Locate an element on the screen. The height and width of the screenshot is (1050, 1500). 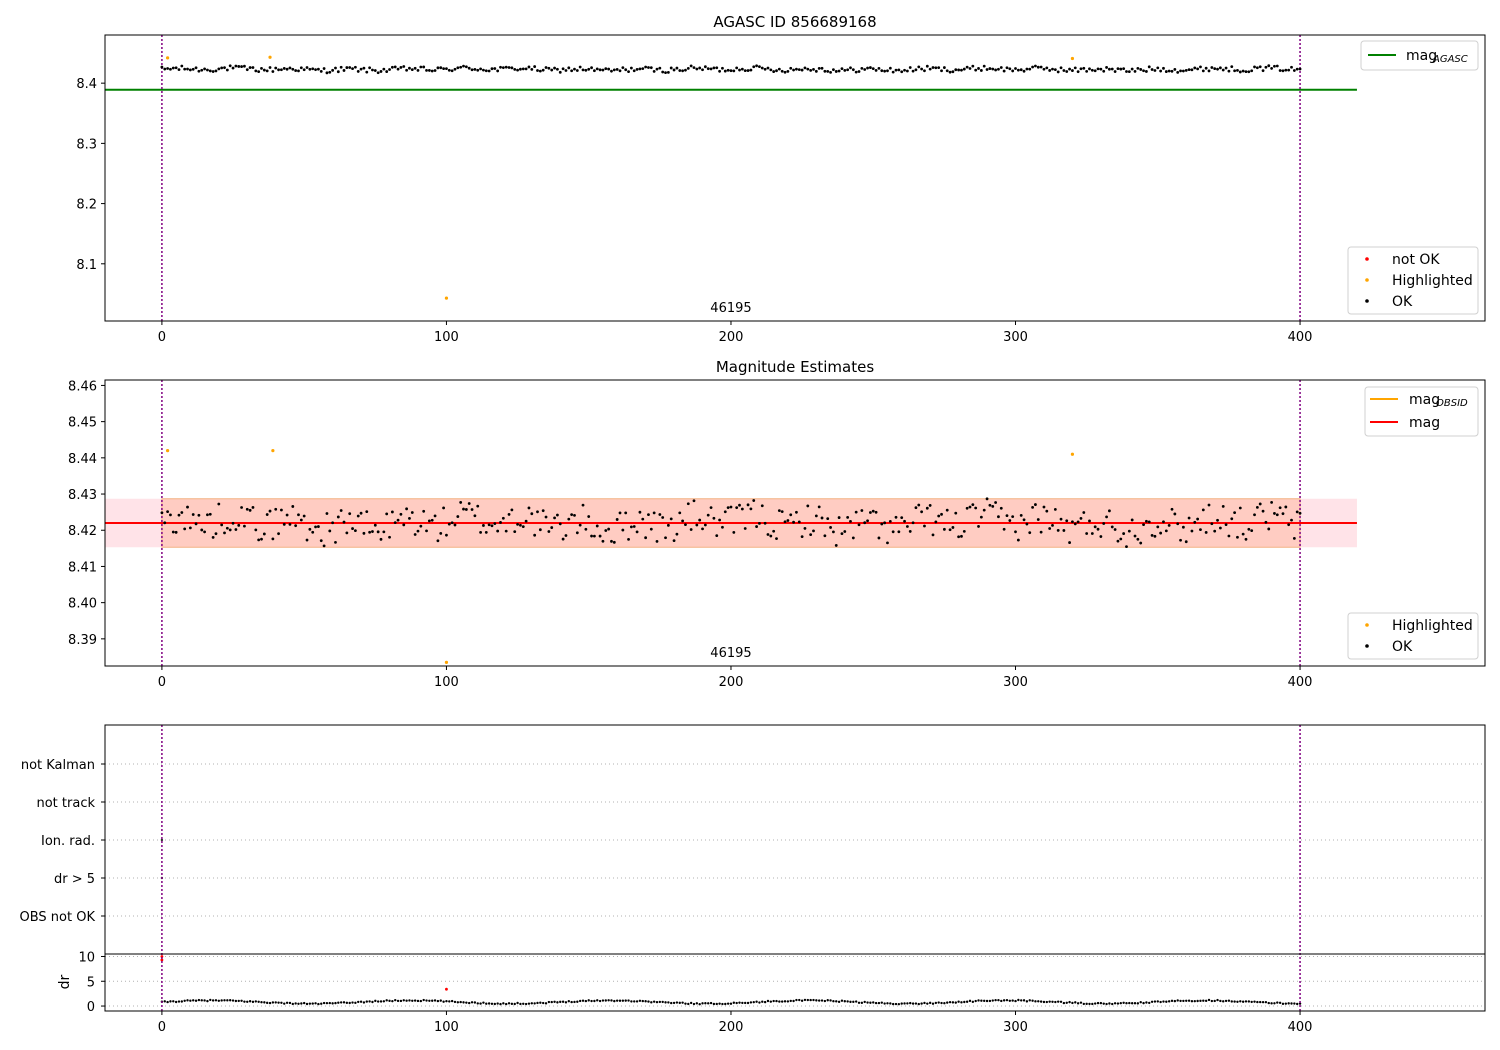
legend-label-highlighted: Highlighted is located at coordinates (1432, 281).